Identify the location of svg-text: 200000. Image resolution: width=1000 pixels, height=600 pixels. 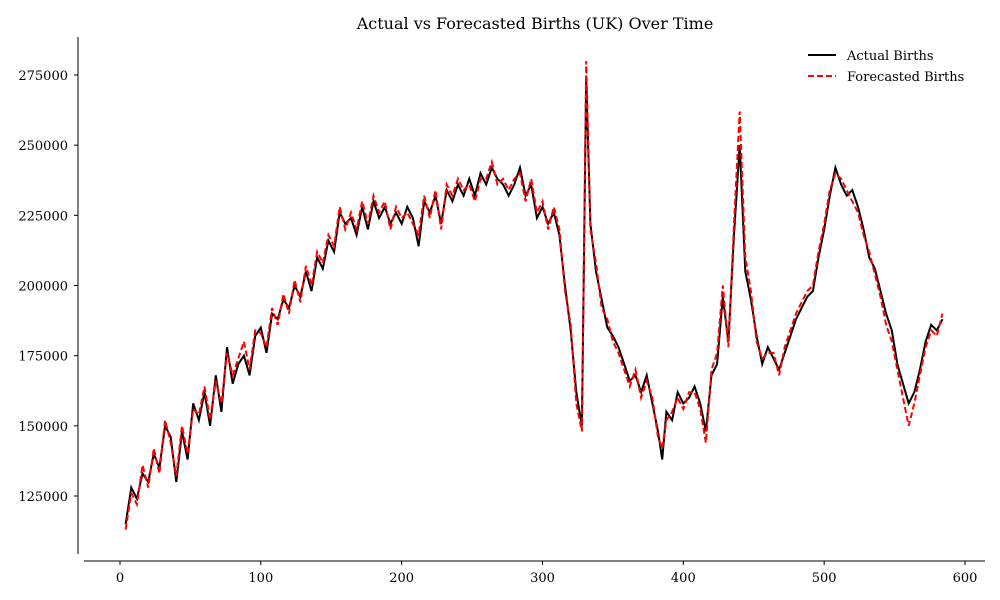
(43, 287).